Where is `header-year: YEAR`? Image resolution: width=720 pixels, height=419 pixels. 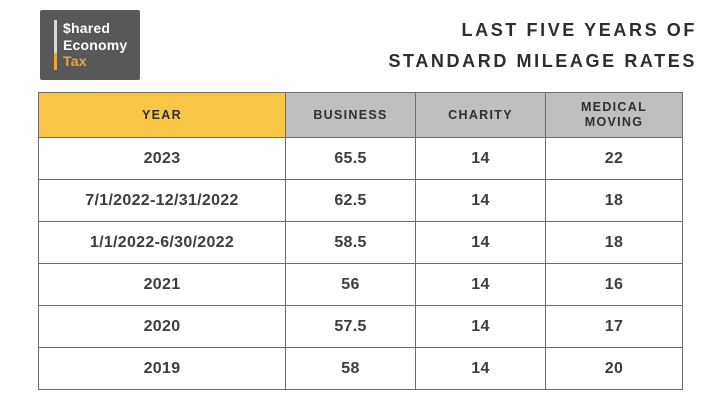 header-year: YEAR is located at coordinates (162, 115).